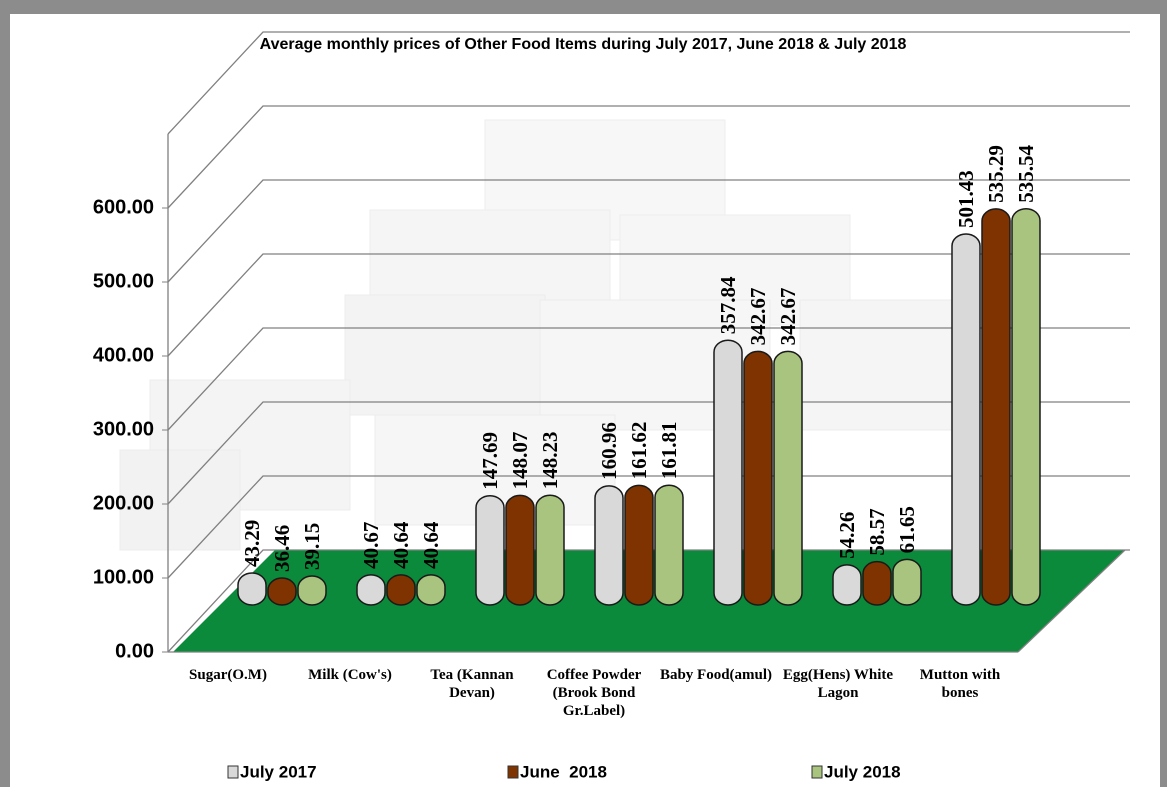  What do you see at coordinates (862, 771) in the screenshot?
I see `legend-label: July 2018` at bounding box center [862, 771].